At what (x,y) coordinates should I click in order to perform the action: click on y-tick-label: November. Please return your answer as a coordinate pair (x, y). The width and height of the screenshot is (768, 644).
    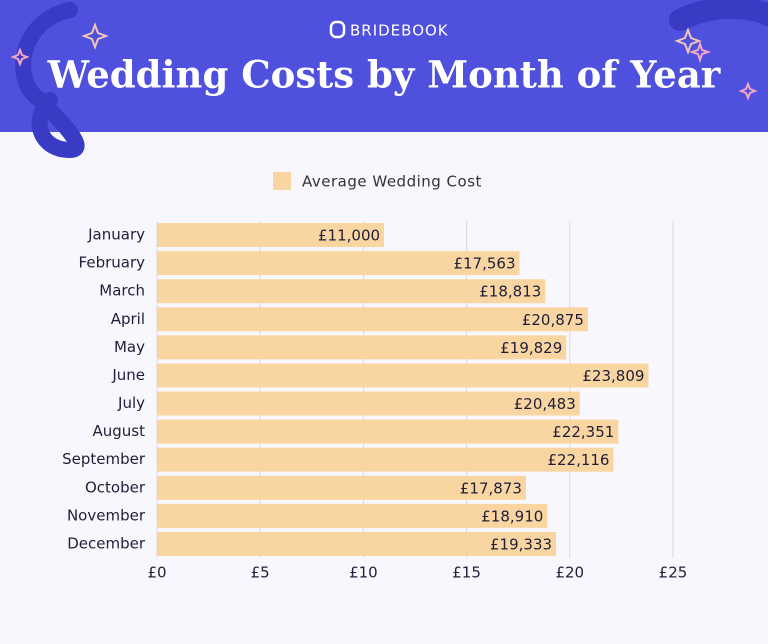
    Looking at the image, I should click on (106, 515).